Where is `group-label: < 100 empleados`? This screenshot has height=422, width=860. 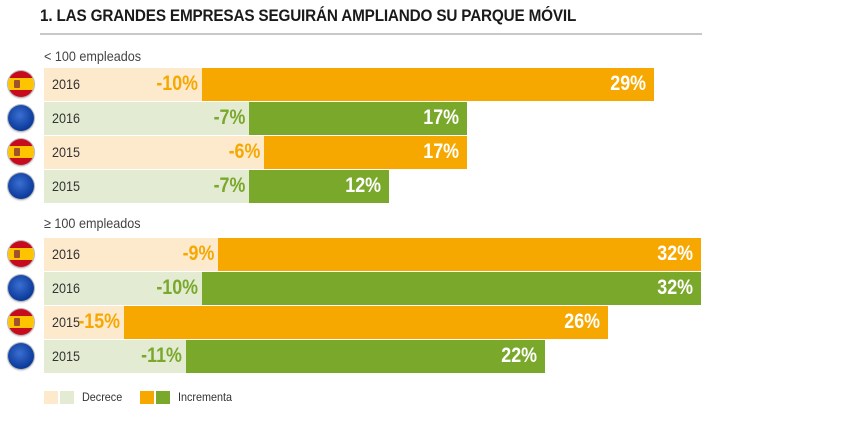
group-label: < 100 empleados is located at coordinates (93, 56).